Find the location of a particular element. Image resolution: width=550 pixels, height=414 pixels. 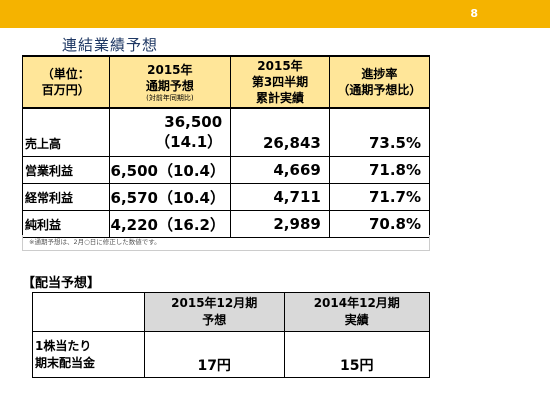

row-label: 純利益 is located at coordinates (66, 224).